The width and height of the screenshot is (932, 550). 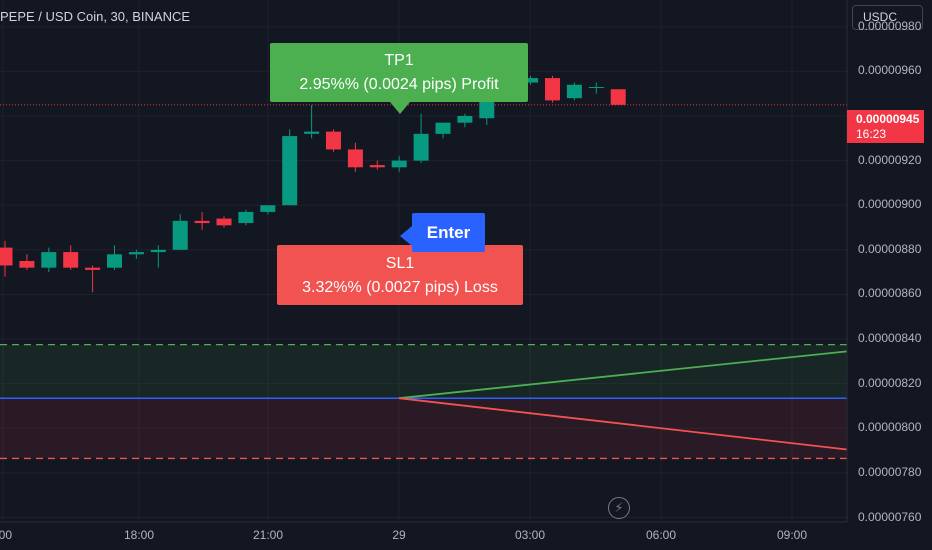 I want to click on price-tick-label: 0.00000760, so click(x=890, y=516).